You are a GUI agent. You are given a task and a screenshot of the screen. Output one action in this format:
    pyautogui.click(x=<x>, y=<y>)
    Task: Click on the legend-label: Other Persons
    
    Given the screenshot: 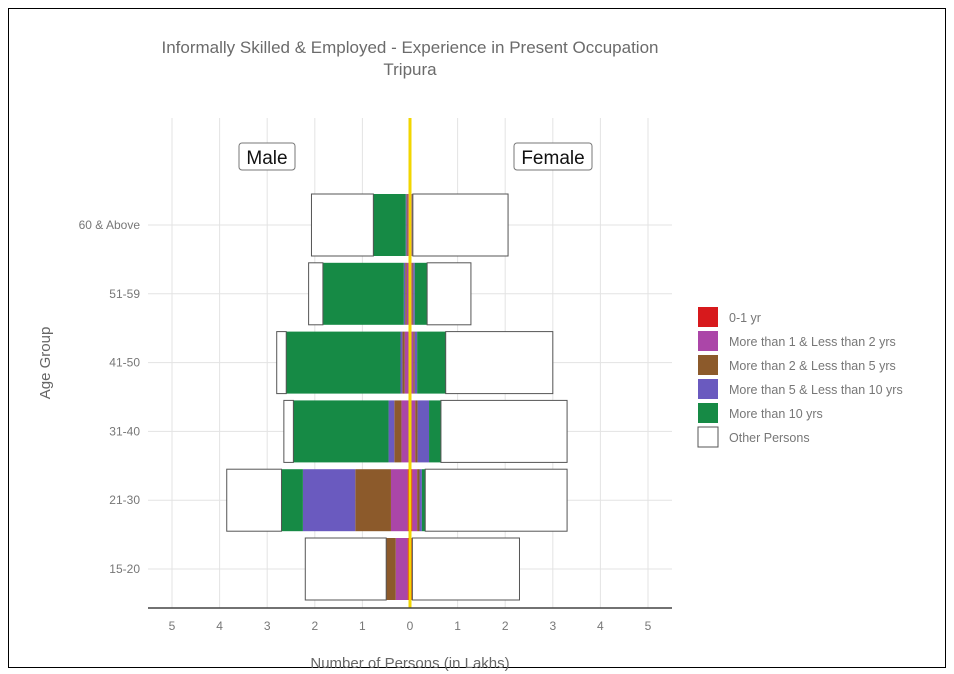 What is the action you would take?
    pyautogui.click(x=769, y=438)
    